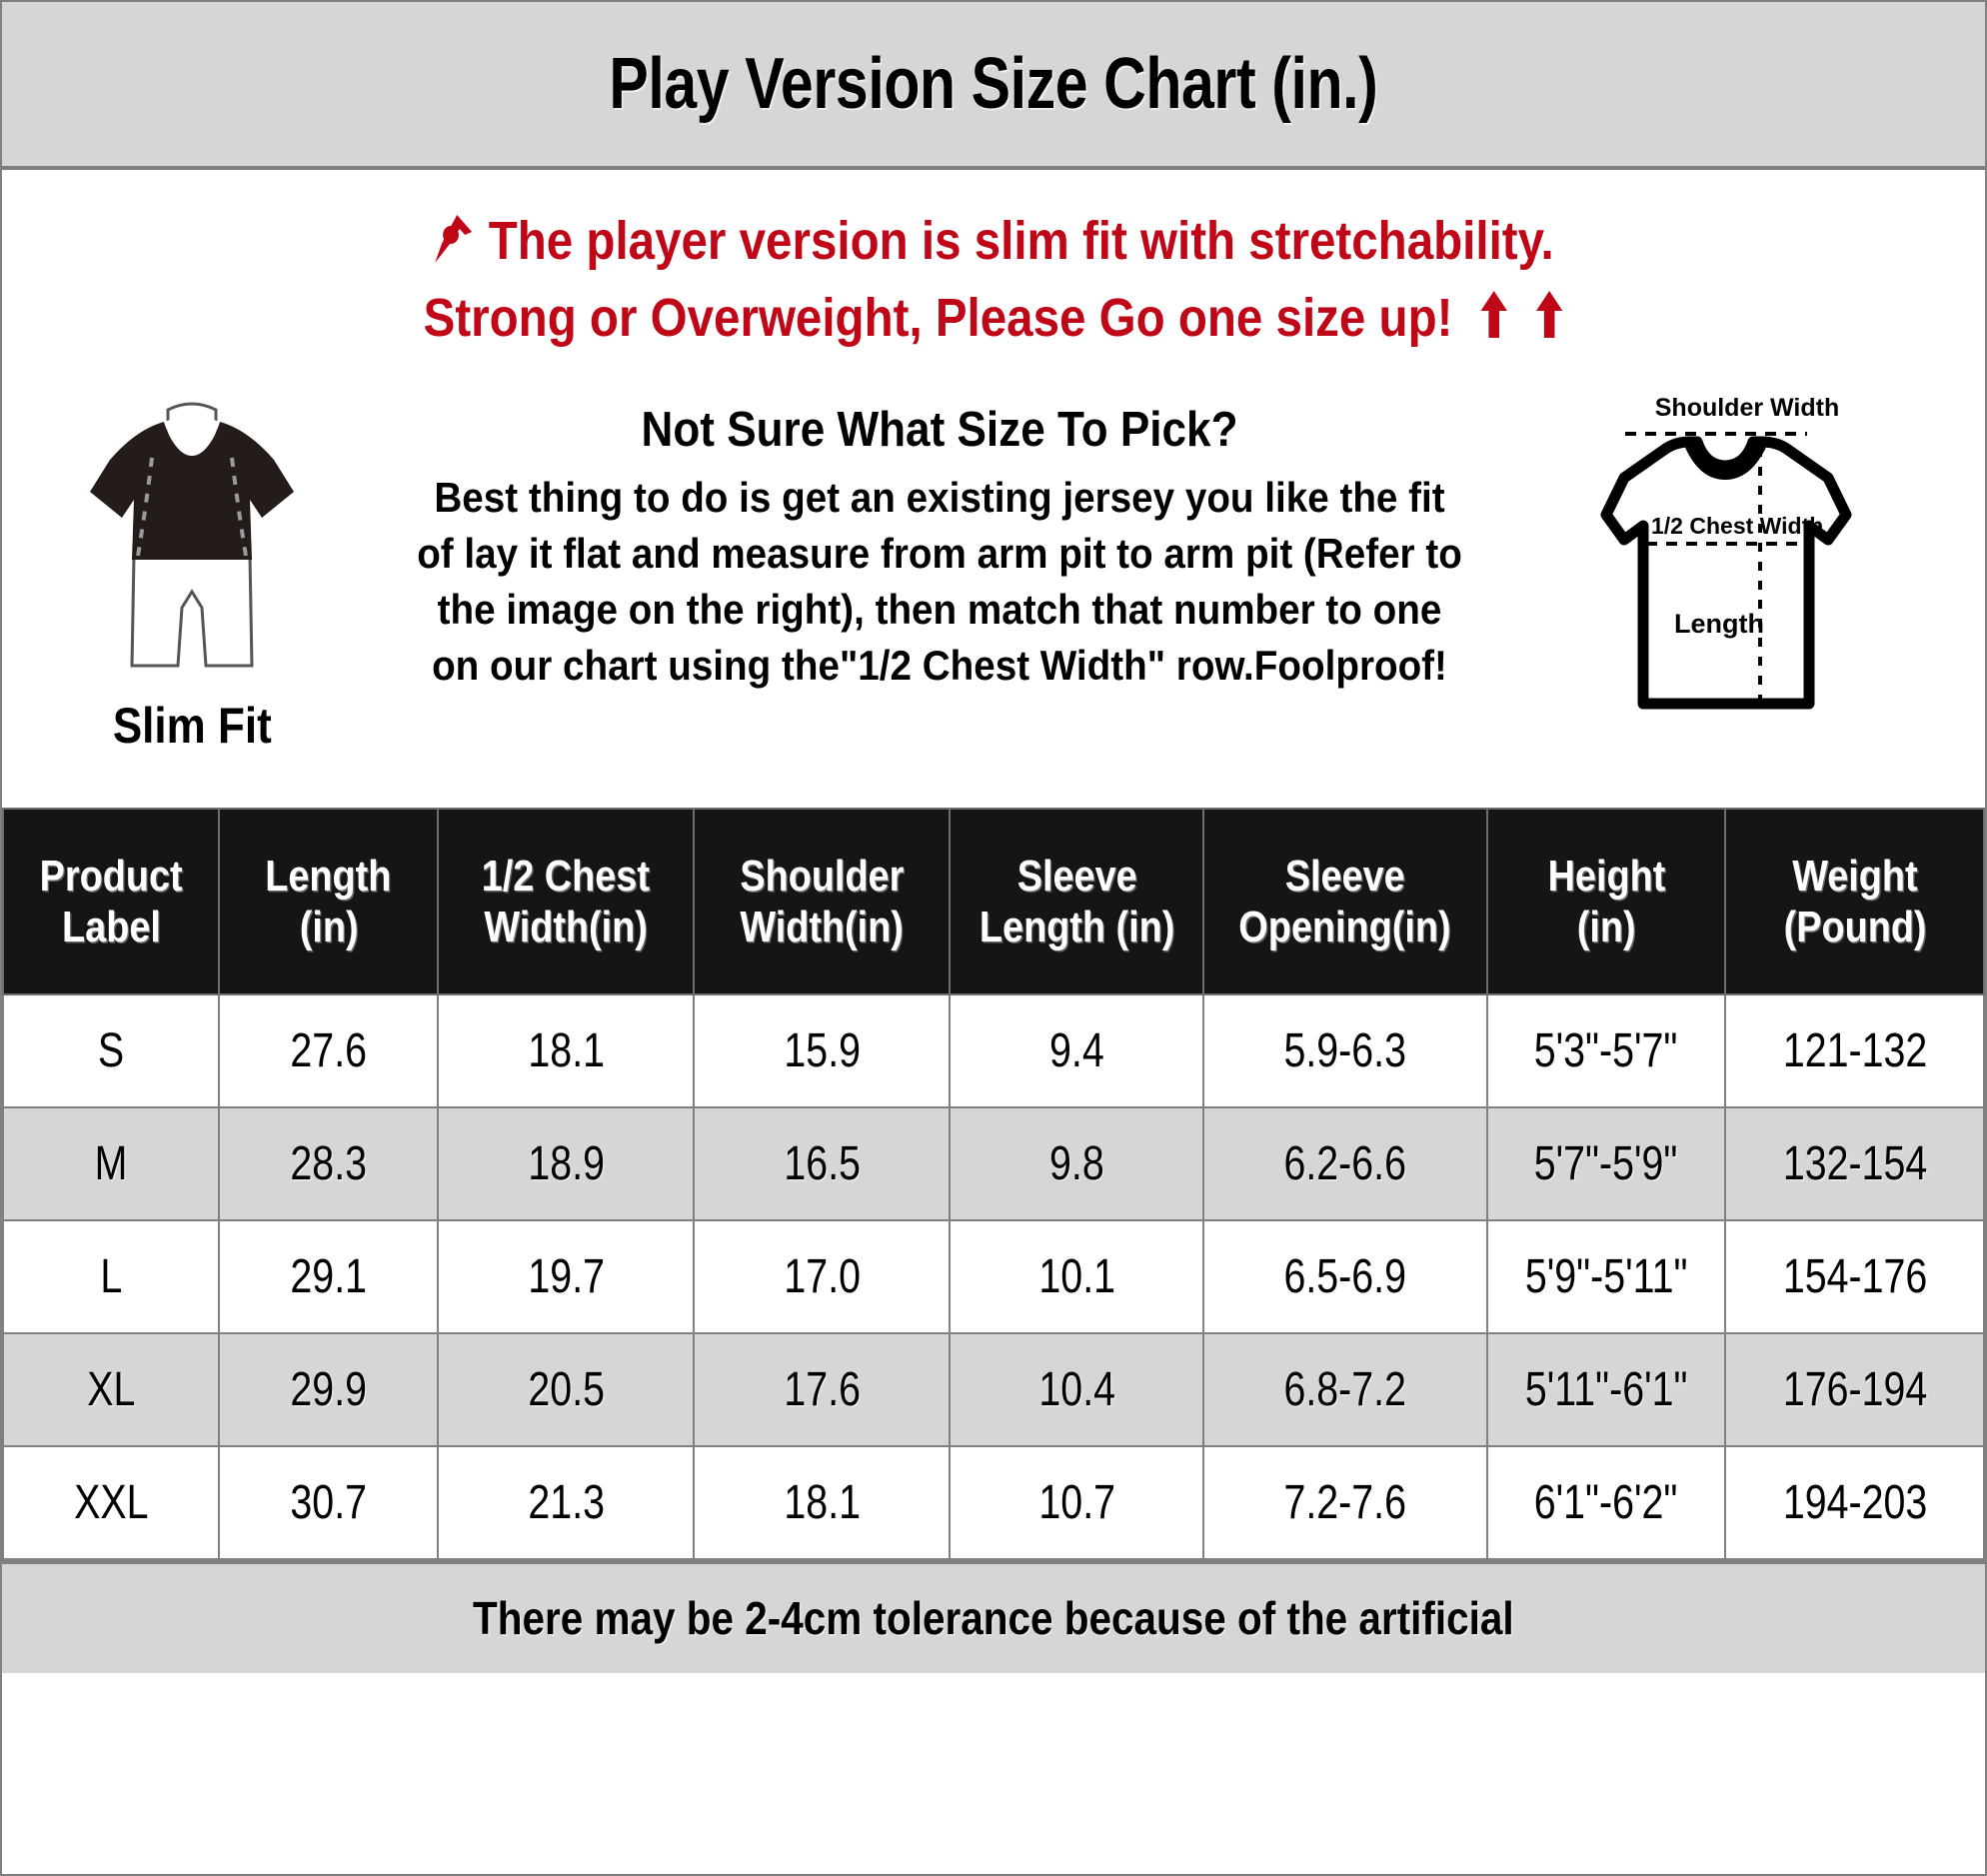 The image size is (1987, 1876). What do you see at coordinates (1345, 1163) in the screenshot?
I see `cell-sleeve-opening: 6.2-6.6` at bounding box center [1345, 1163].